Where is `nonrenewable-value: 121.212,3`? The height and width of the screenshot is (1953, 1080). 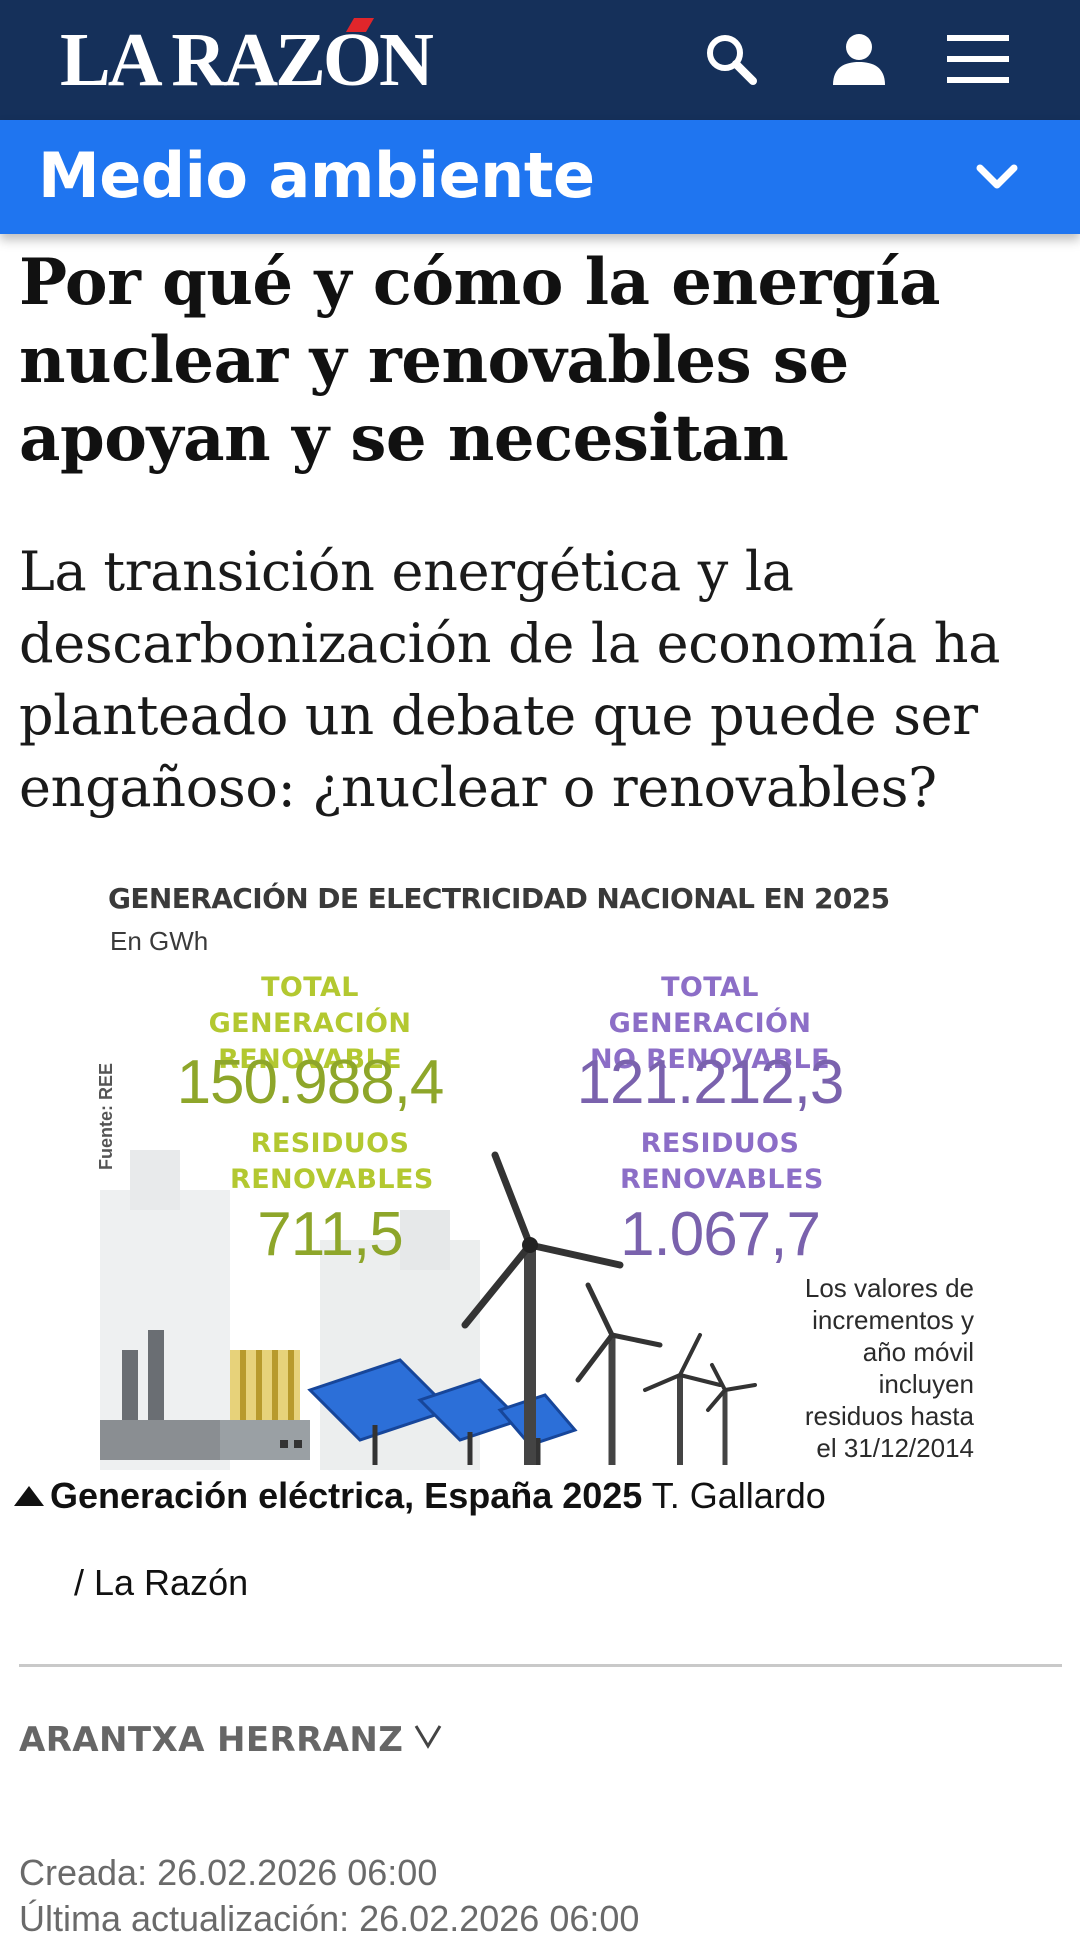 nonrenewable-value: 121.212,3 is located at coordinates (710, 1082).